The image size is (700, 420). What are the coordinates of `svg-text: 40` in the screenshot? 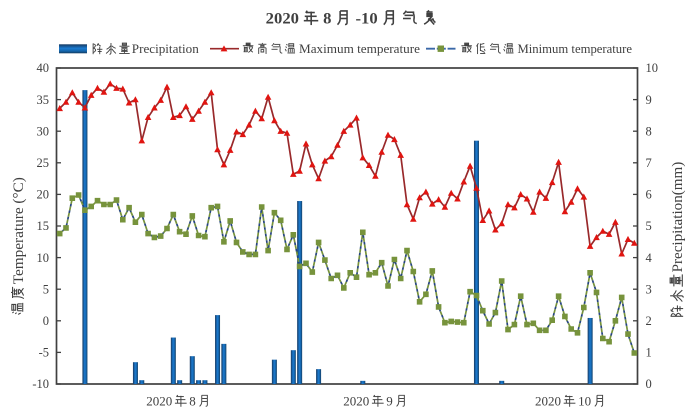 It's located at (43, 68).